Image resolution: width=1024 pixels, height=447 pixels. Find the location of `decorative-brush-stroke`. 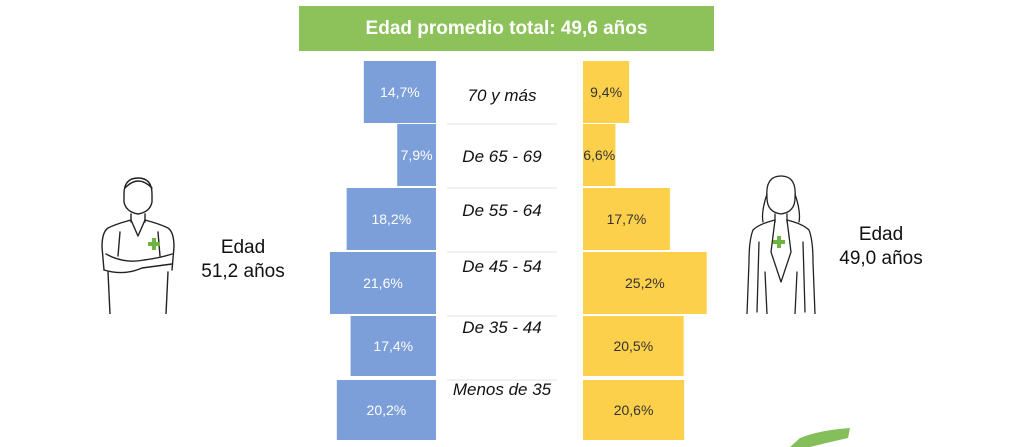

decorative-brush-stroke is located at coordinates (820, 437).